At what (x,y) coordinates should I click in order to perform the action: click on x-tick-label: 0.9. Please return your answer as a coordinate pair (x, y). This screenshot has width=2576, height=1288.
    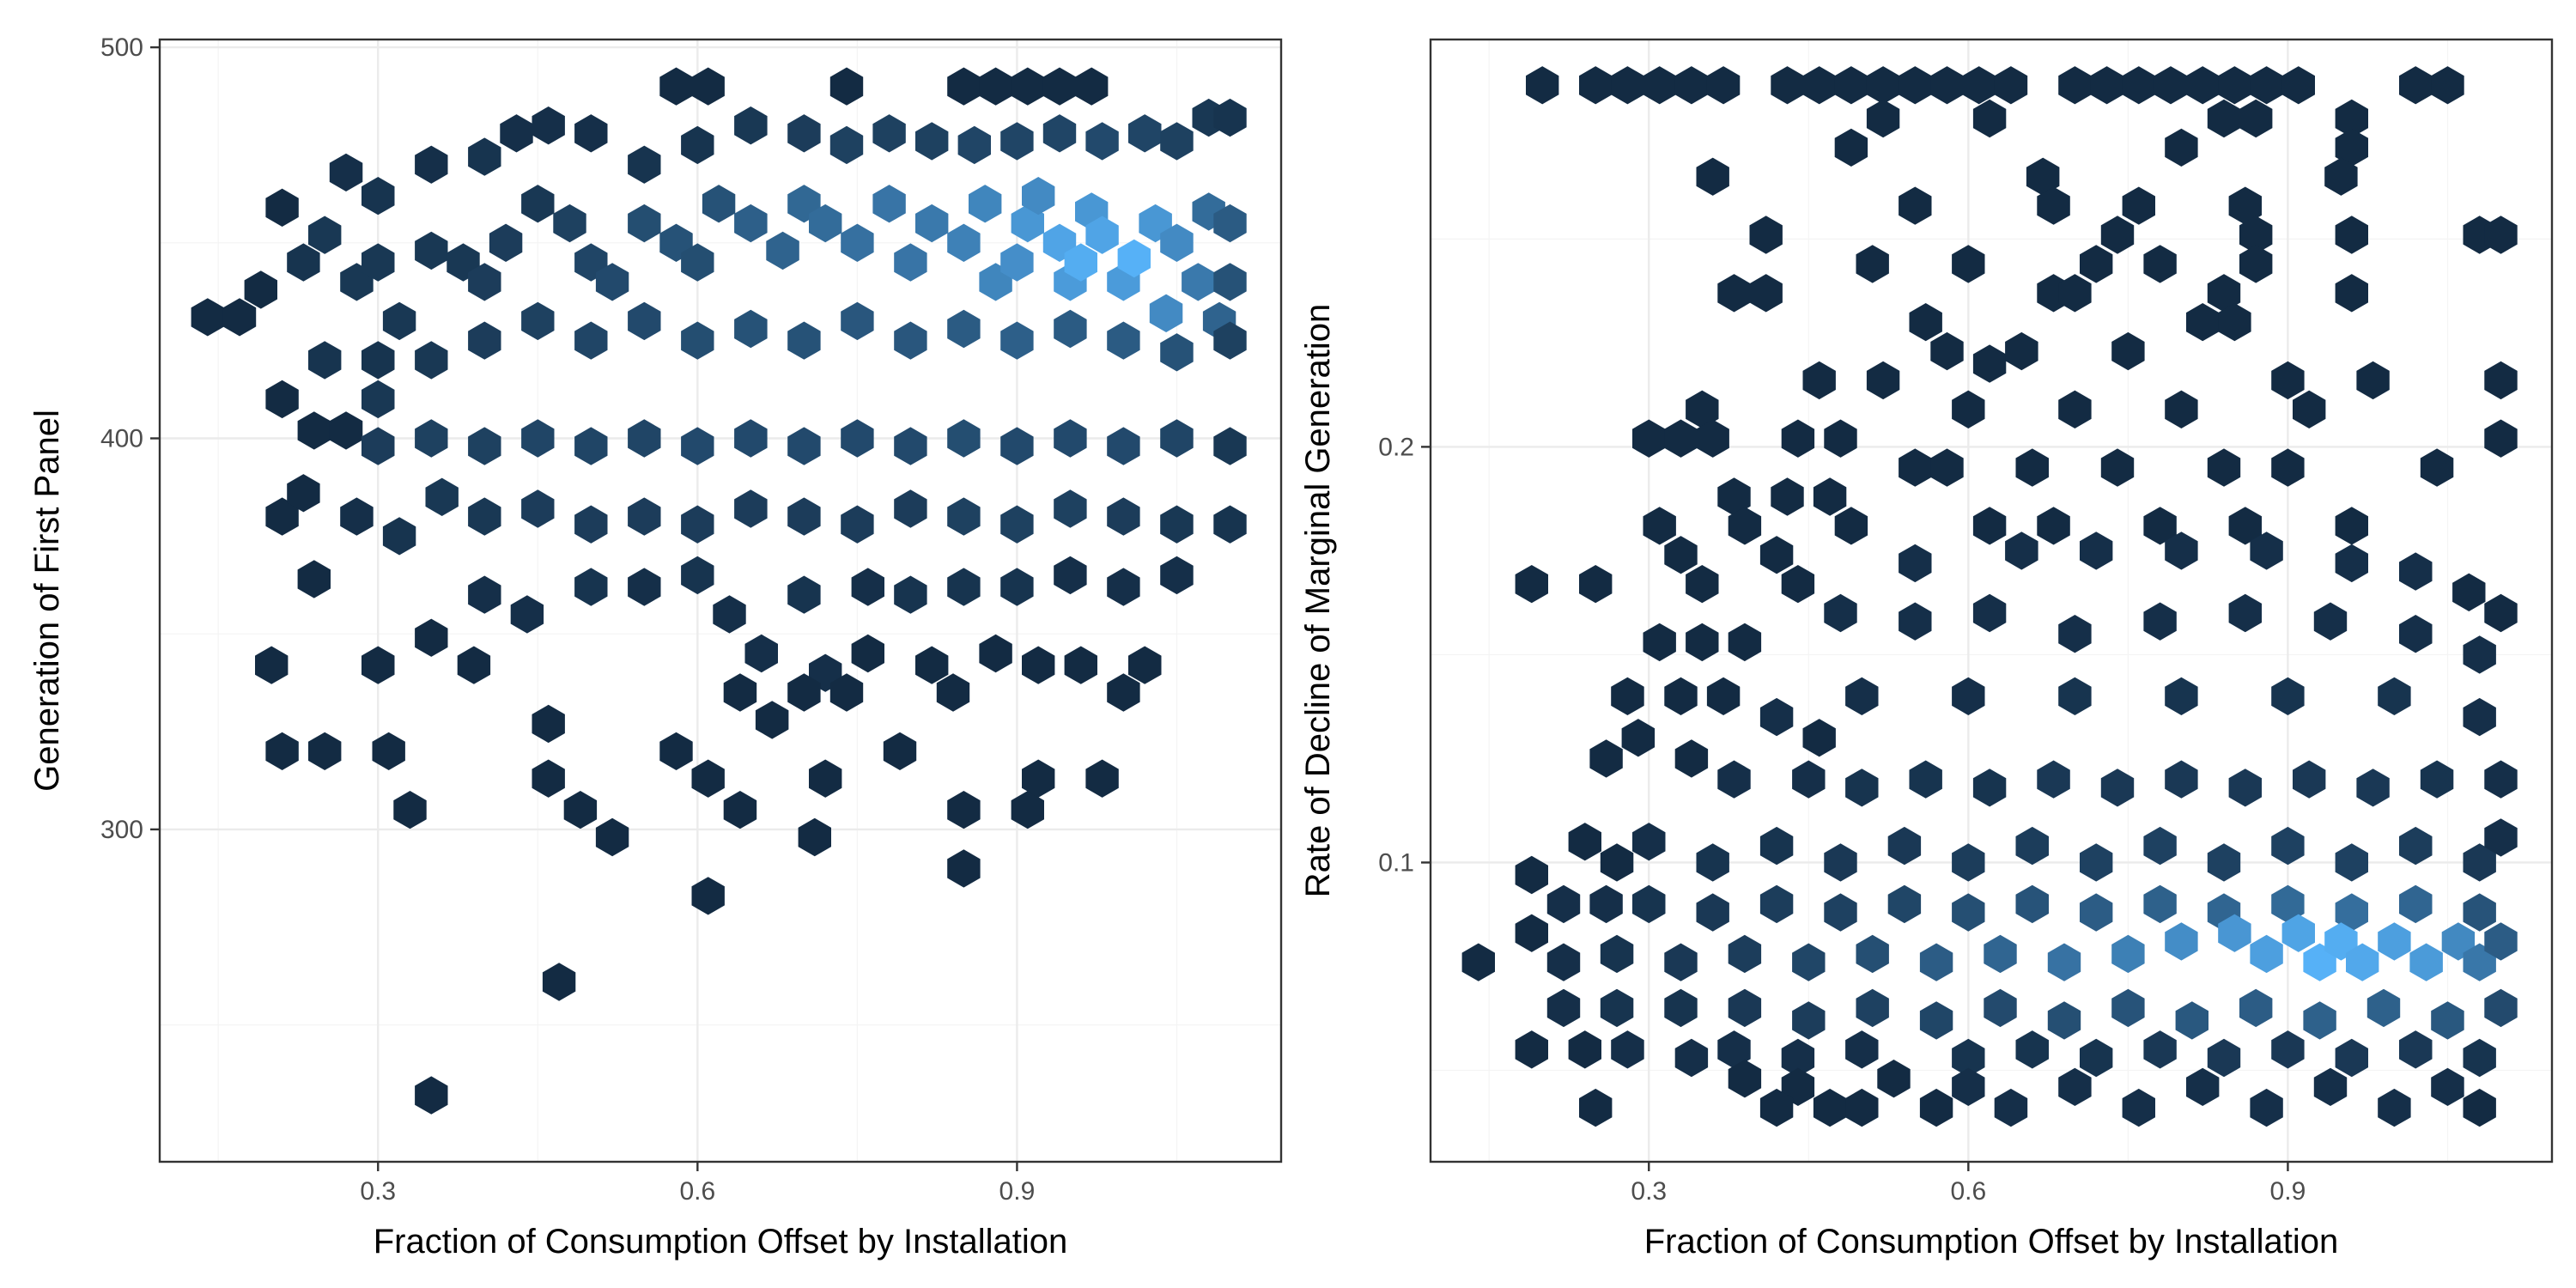
    Looking at the image, I should click on (2288, 1191).